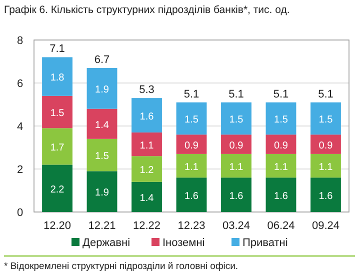 The height and width of the screenshot is (280, 359). Describe the element at coordinates (20, 127) in the screenshot. I see `y-tick-label: 4` at that location.